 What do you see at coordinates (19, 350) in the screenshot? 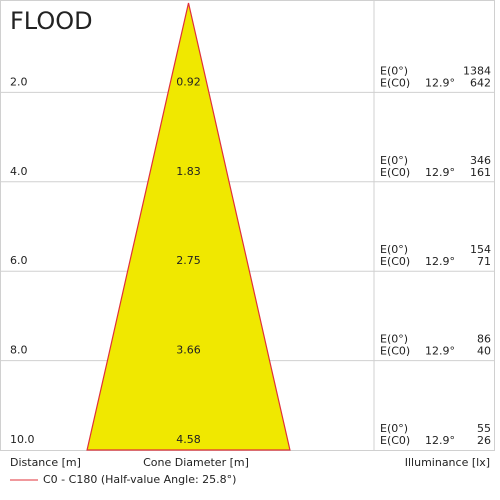
I see `distance-label: 8.0` at bounding box center [19, 350].